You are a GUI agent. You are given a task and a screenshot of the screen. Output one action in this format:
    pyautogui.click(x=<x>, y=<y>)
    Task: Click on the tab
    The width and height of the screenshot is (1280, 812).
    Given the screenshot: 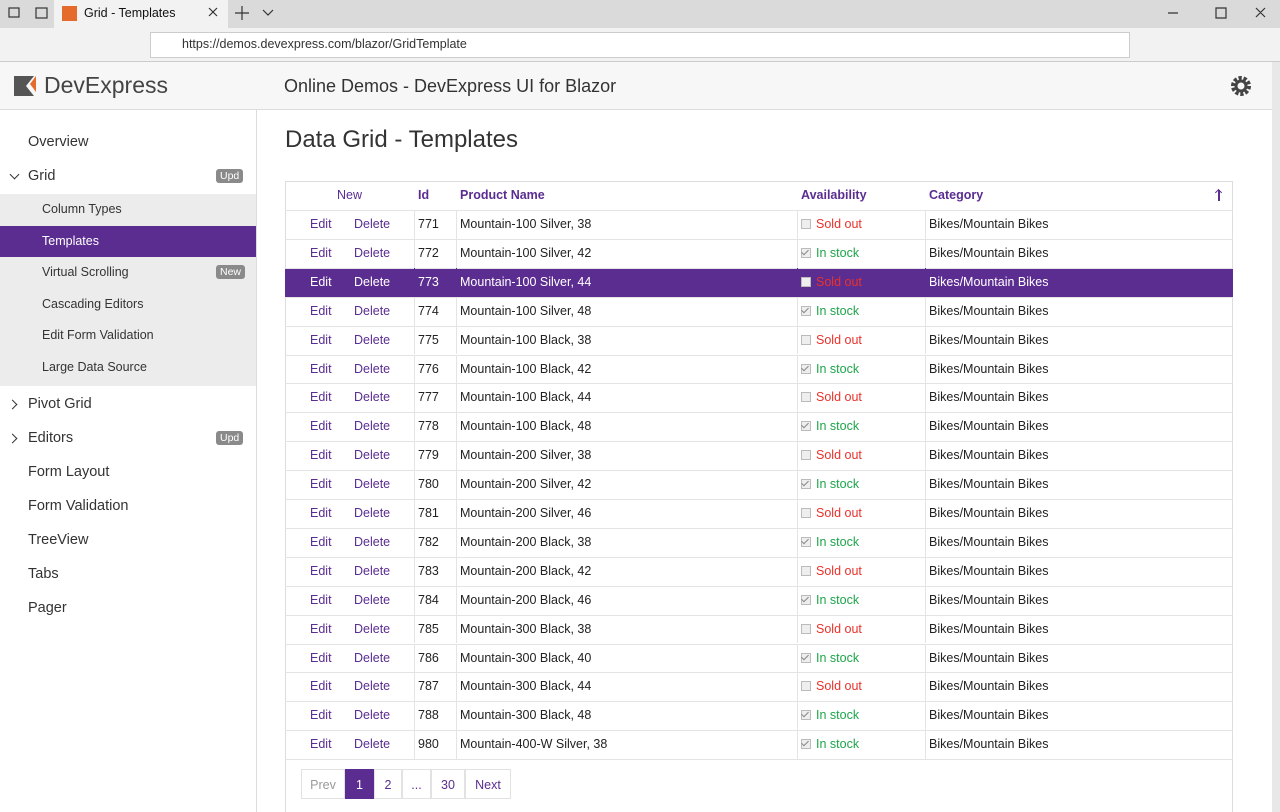 What is the action you would take?
    pyautogui.click(x=141, y=14)
    